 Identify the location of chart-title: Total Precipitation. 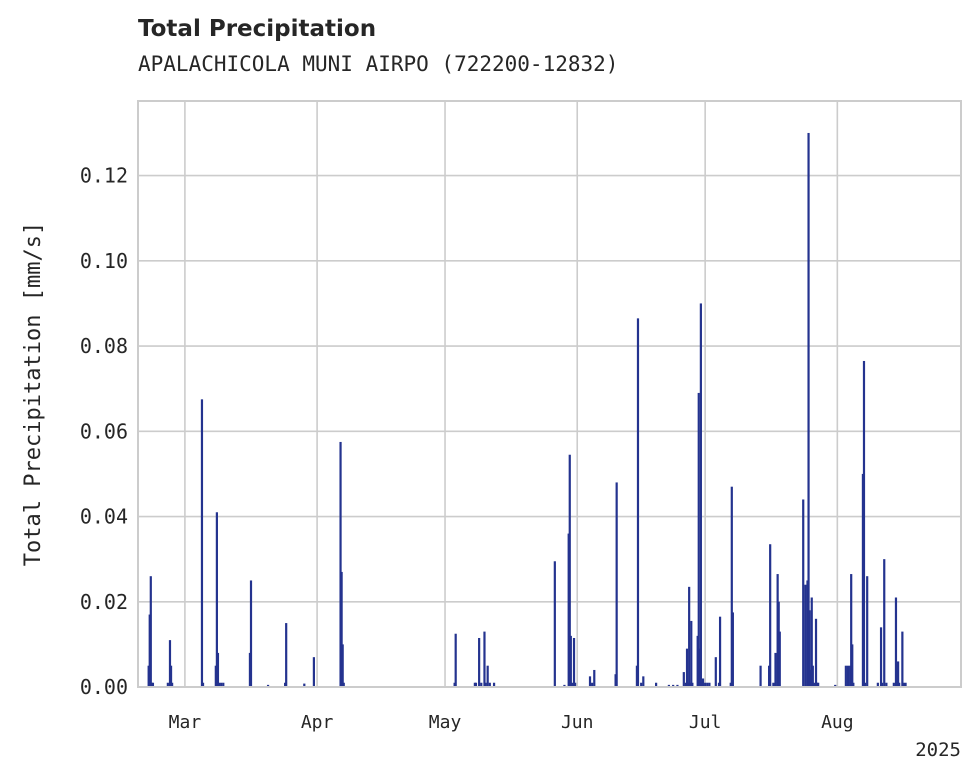
(257, 29).